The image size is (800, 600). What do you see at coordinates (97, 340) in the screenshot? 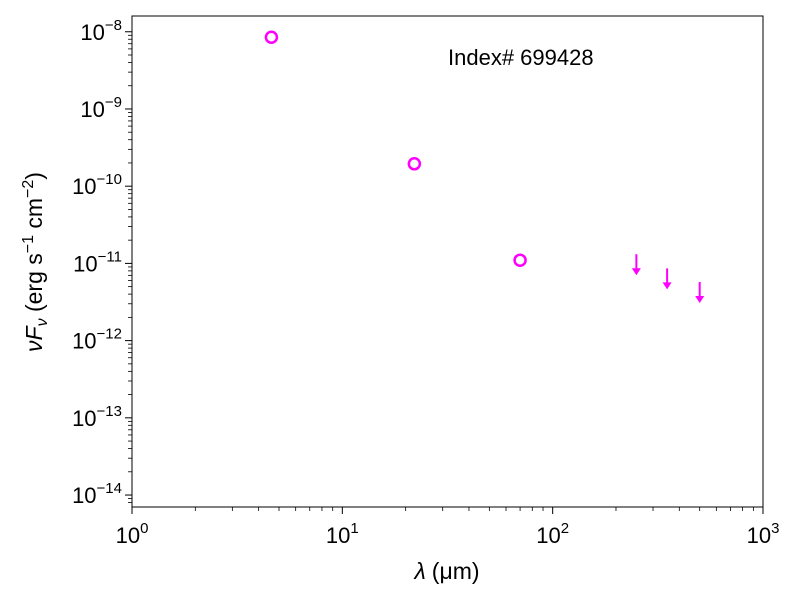
I see `y-tick-label: 10⁻¹²` at bounding box center [97, 340].